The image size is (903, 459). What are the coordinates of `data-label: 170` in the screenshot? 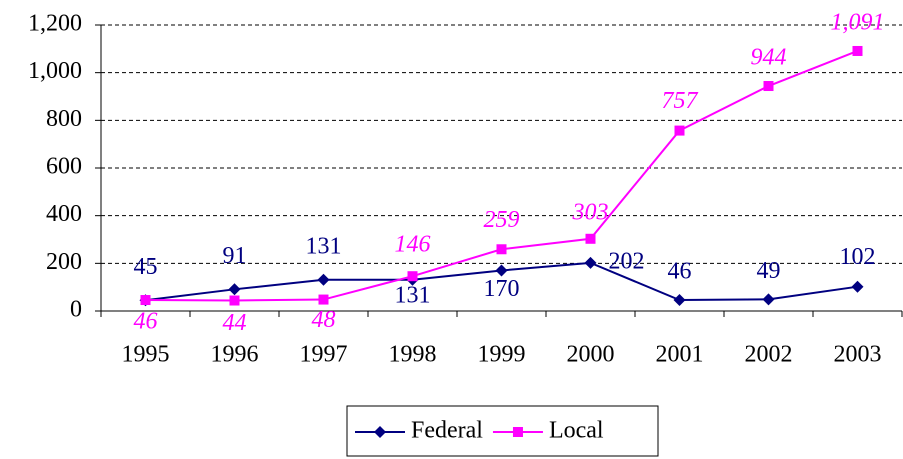 It's located at (502, 289).